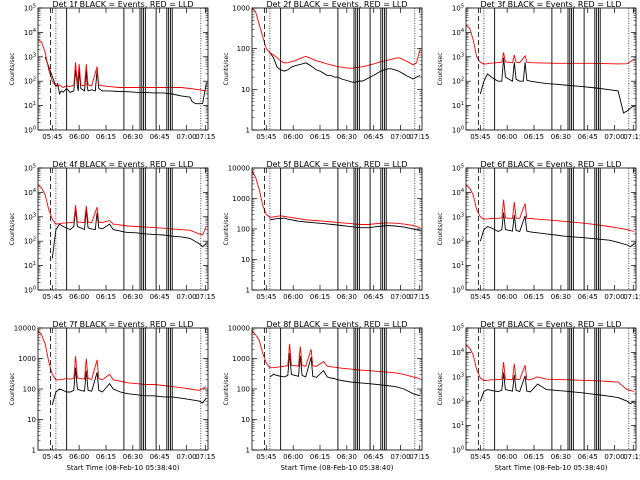 Image resolution: width=640 pixels, height=480 pixels. What do you see at coordinates (336, 4) in the screenshot?
I see `chart-title: Det 2f BLACK = Events, RED = LLD` at bounding box center [336, 4].